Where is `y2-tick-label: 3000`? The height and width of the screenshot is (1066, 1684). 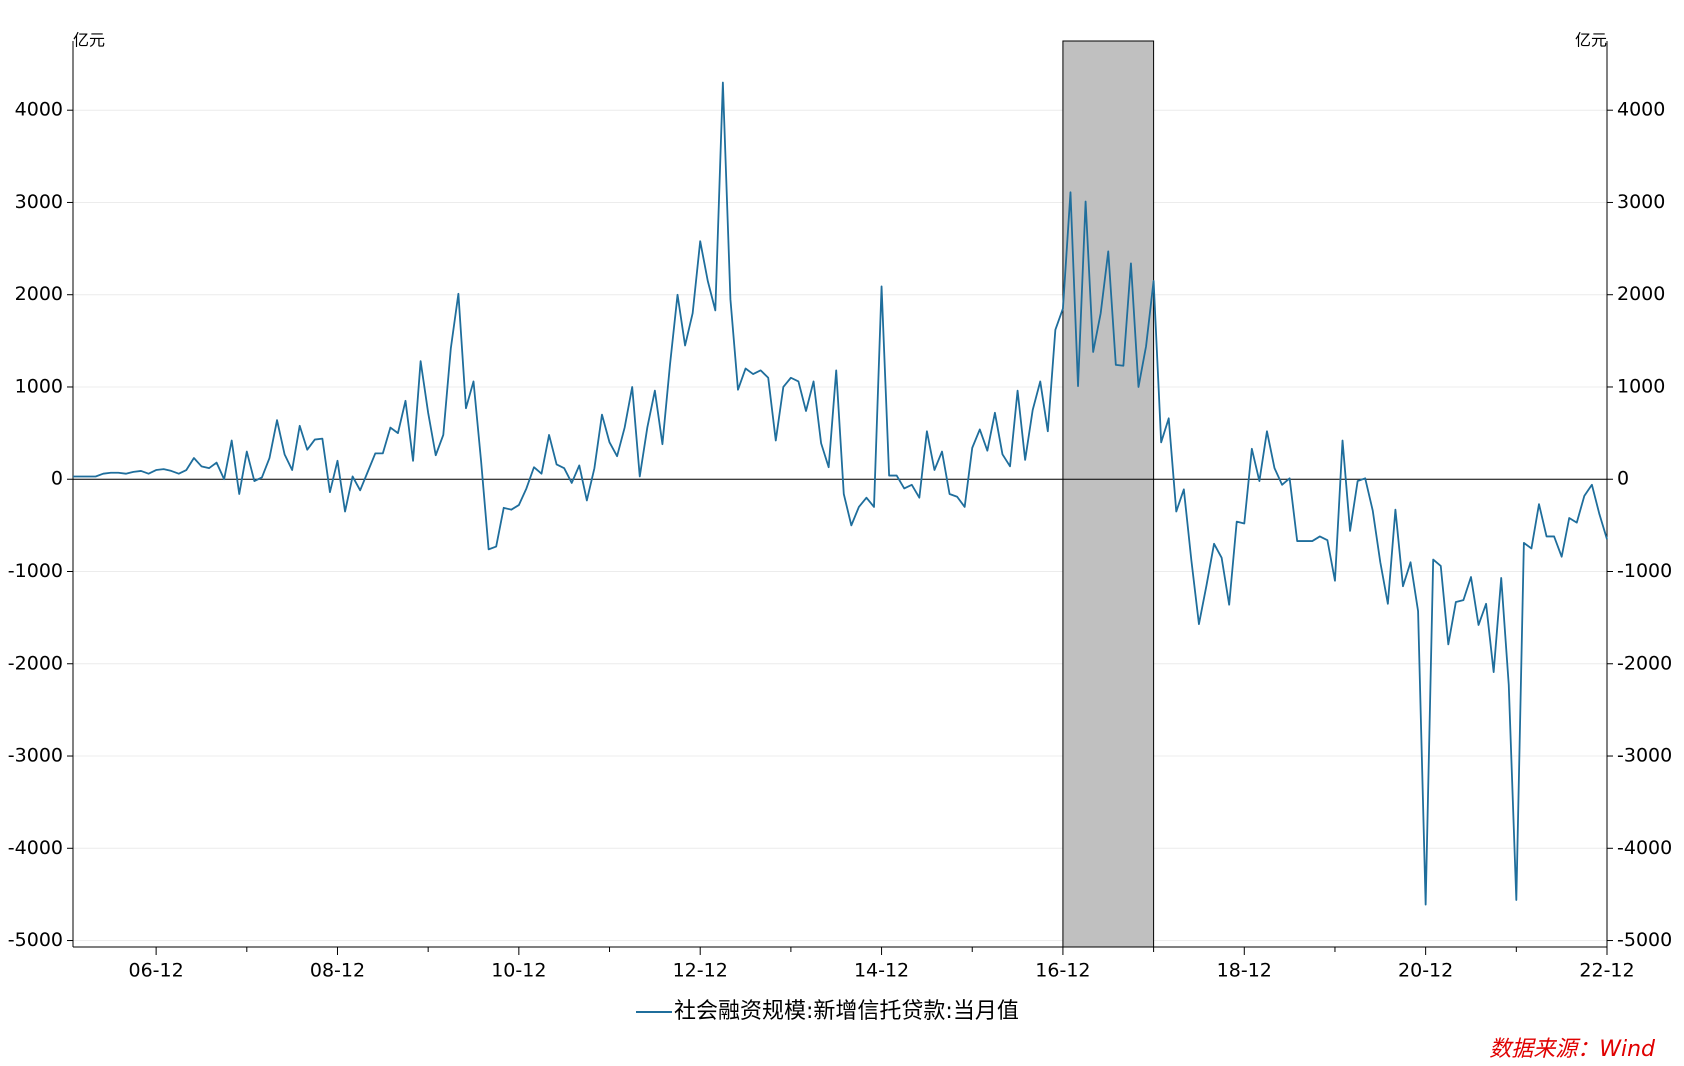
y2-tick-label: 3000 is located at coordinates (1641, 202).